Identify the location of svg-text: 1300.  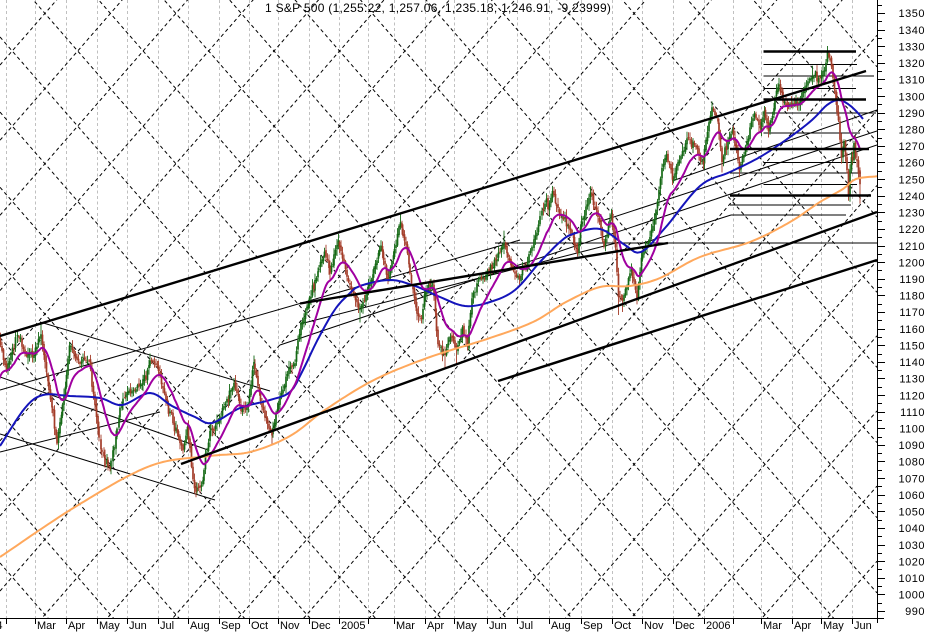
(912, 97).